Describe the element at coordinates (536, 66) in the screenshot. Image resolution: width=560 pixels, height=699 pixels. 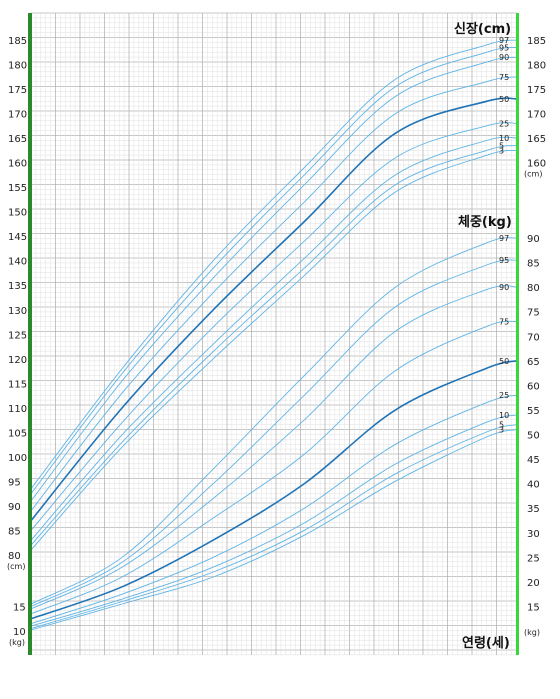
I see `height-tick-right-label: 180` at that location.